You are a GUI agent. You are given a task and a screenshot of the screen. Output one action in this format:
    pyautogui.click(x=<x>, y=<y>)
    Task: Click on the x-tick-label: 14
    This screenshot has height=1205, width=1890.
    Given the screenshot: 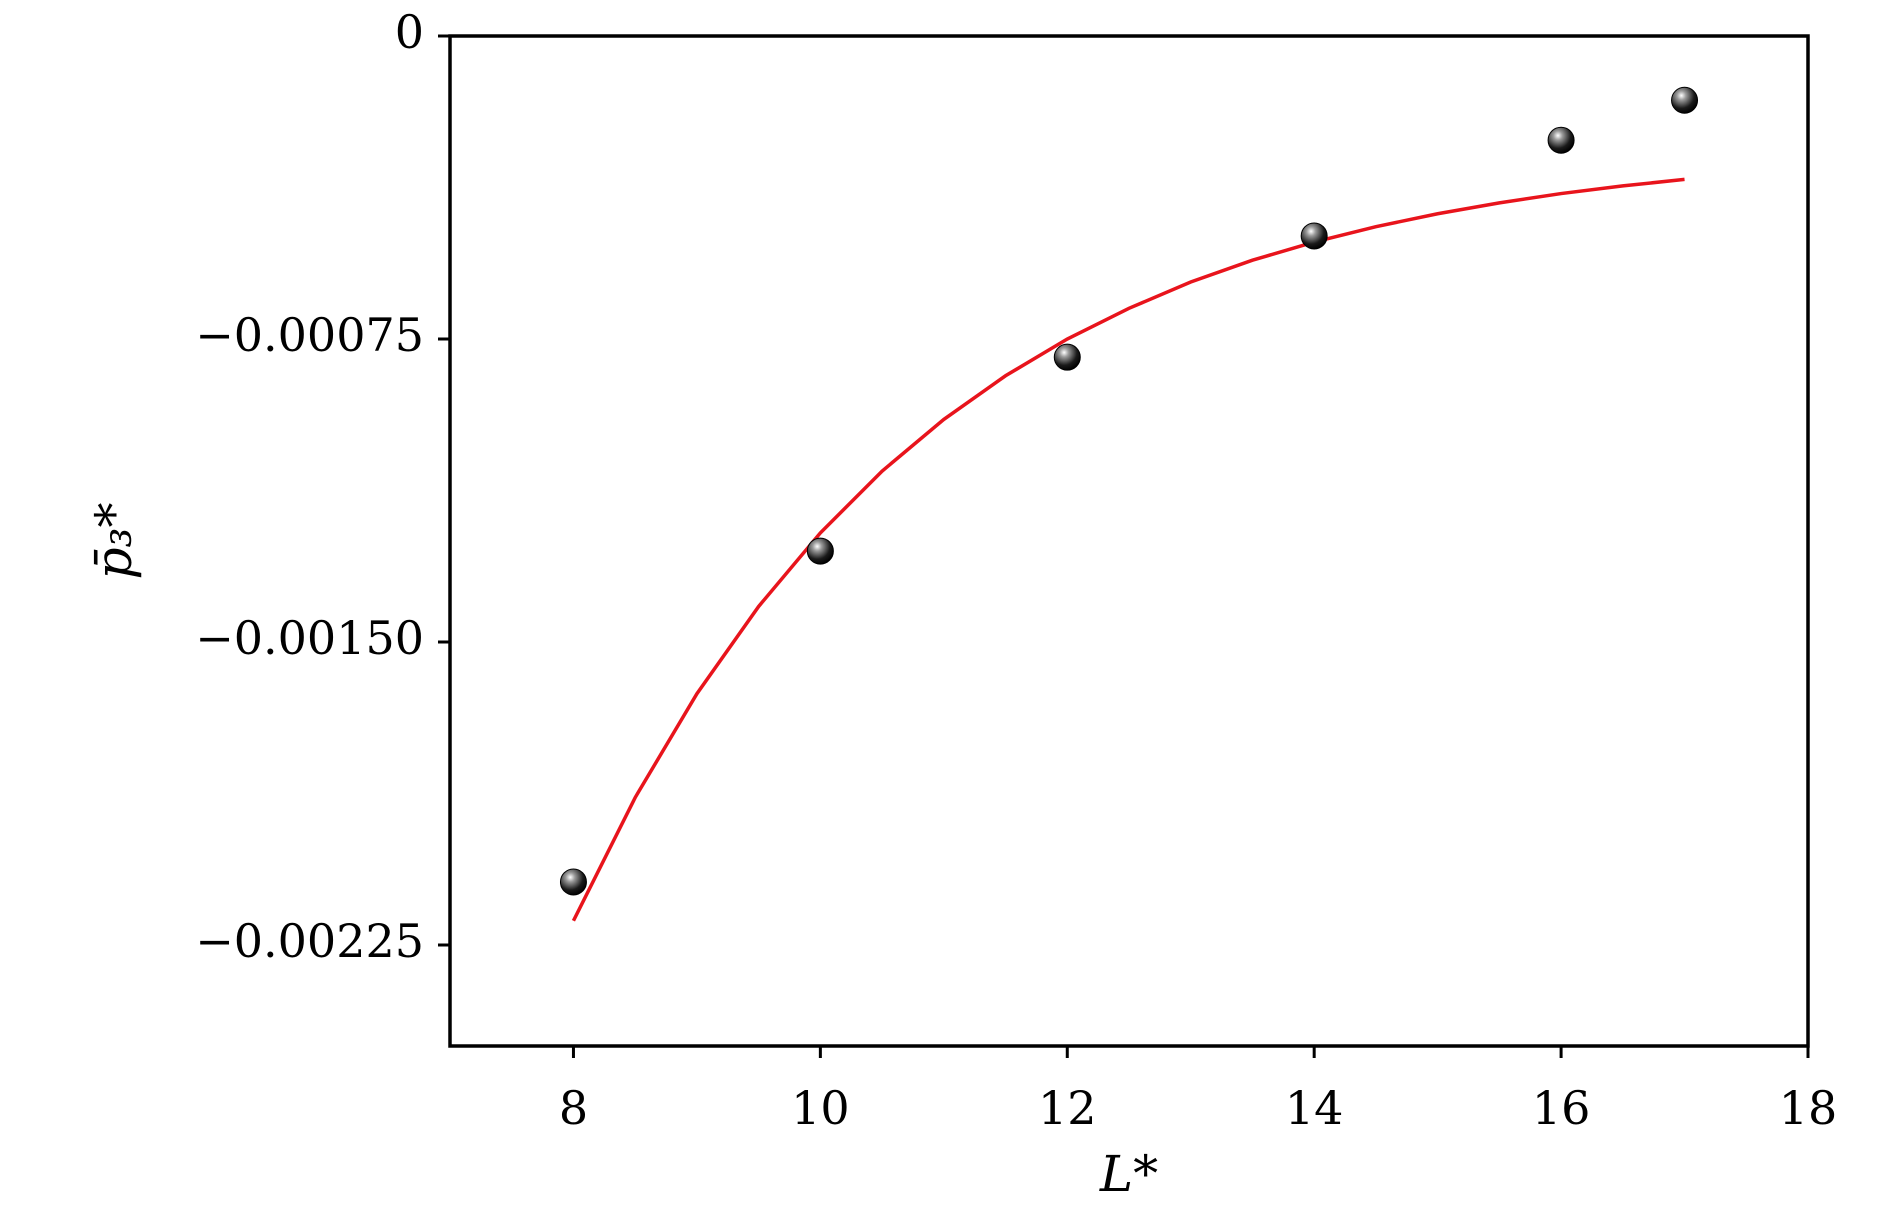 What is the action you would take?
    pyautogui.click(x=1314, y=1108)
    